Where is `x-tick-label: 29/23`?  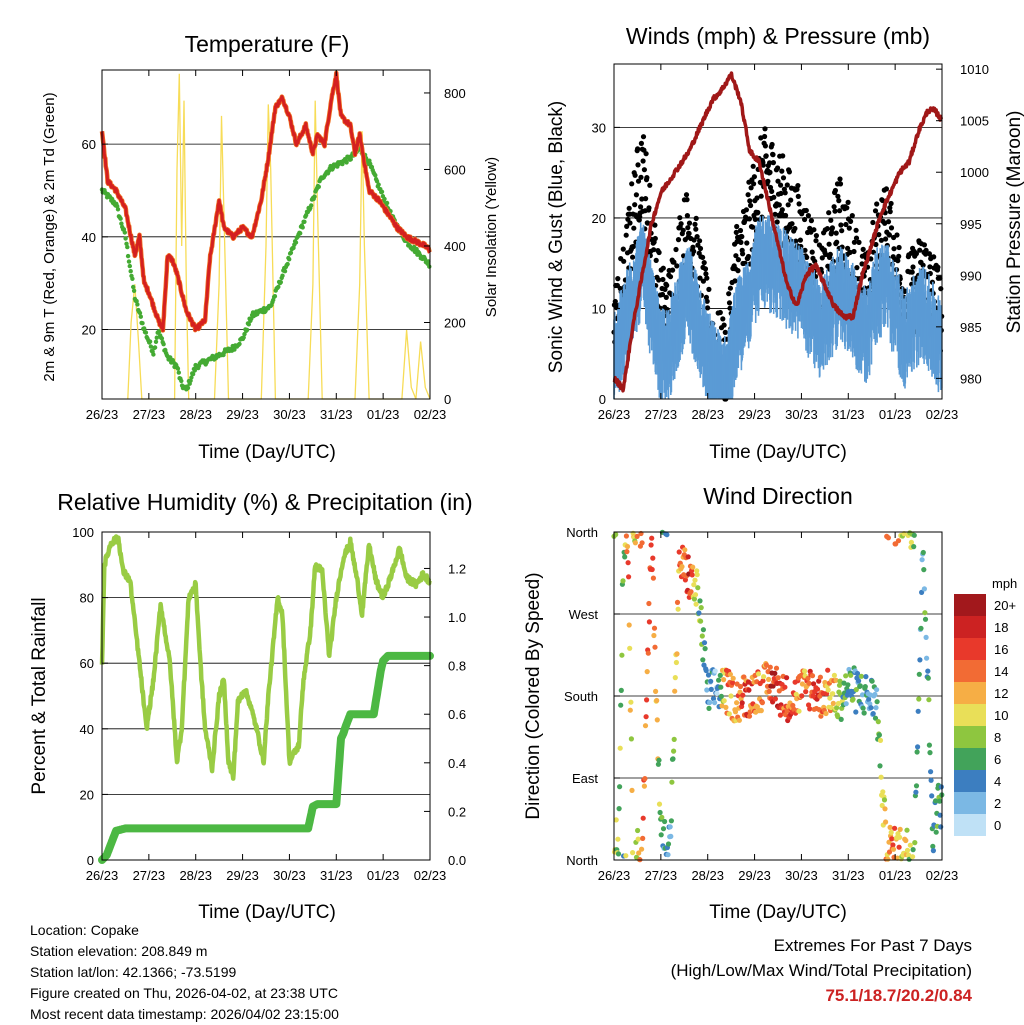 x-tick-label: 29/23 is located at coordinates (754, 875).